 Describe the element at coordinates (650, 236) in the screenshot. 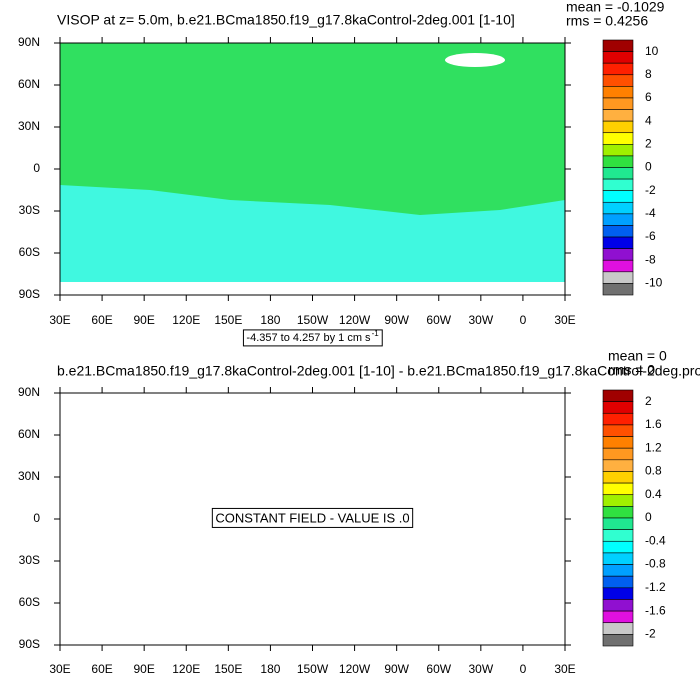

I see `colorbar-label: -6` at that location.